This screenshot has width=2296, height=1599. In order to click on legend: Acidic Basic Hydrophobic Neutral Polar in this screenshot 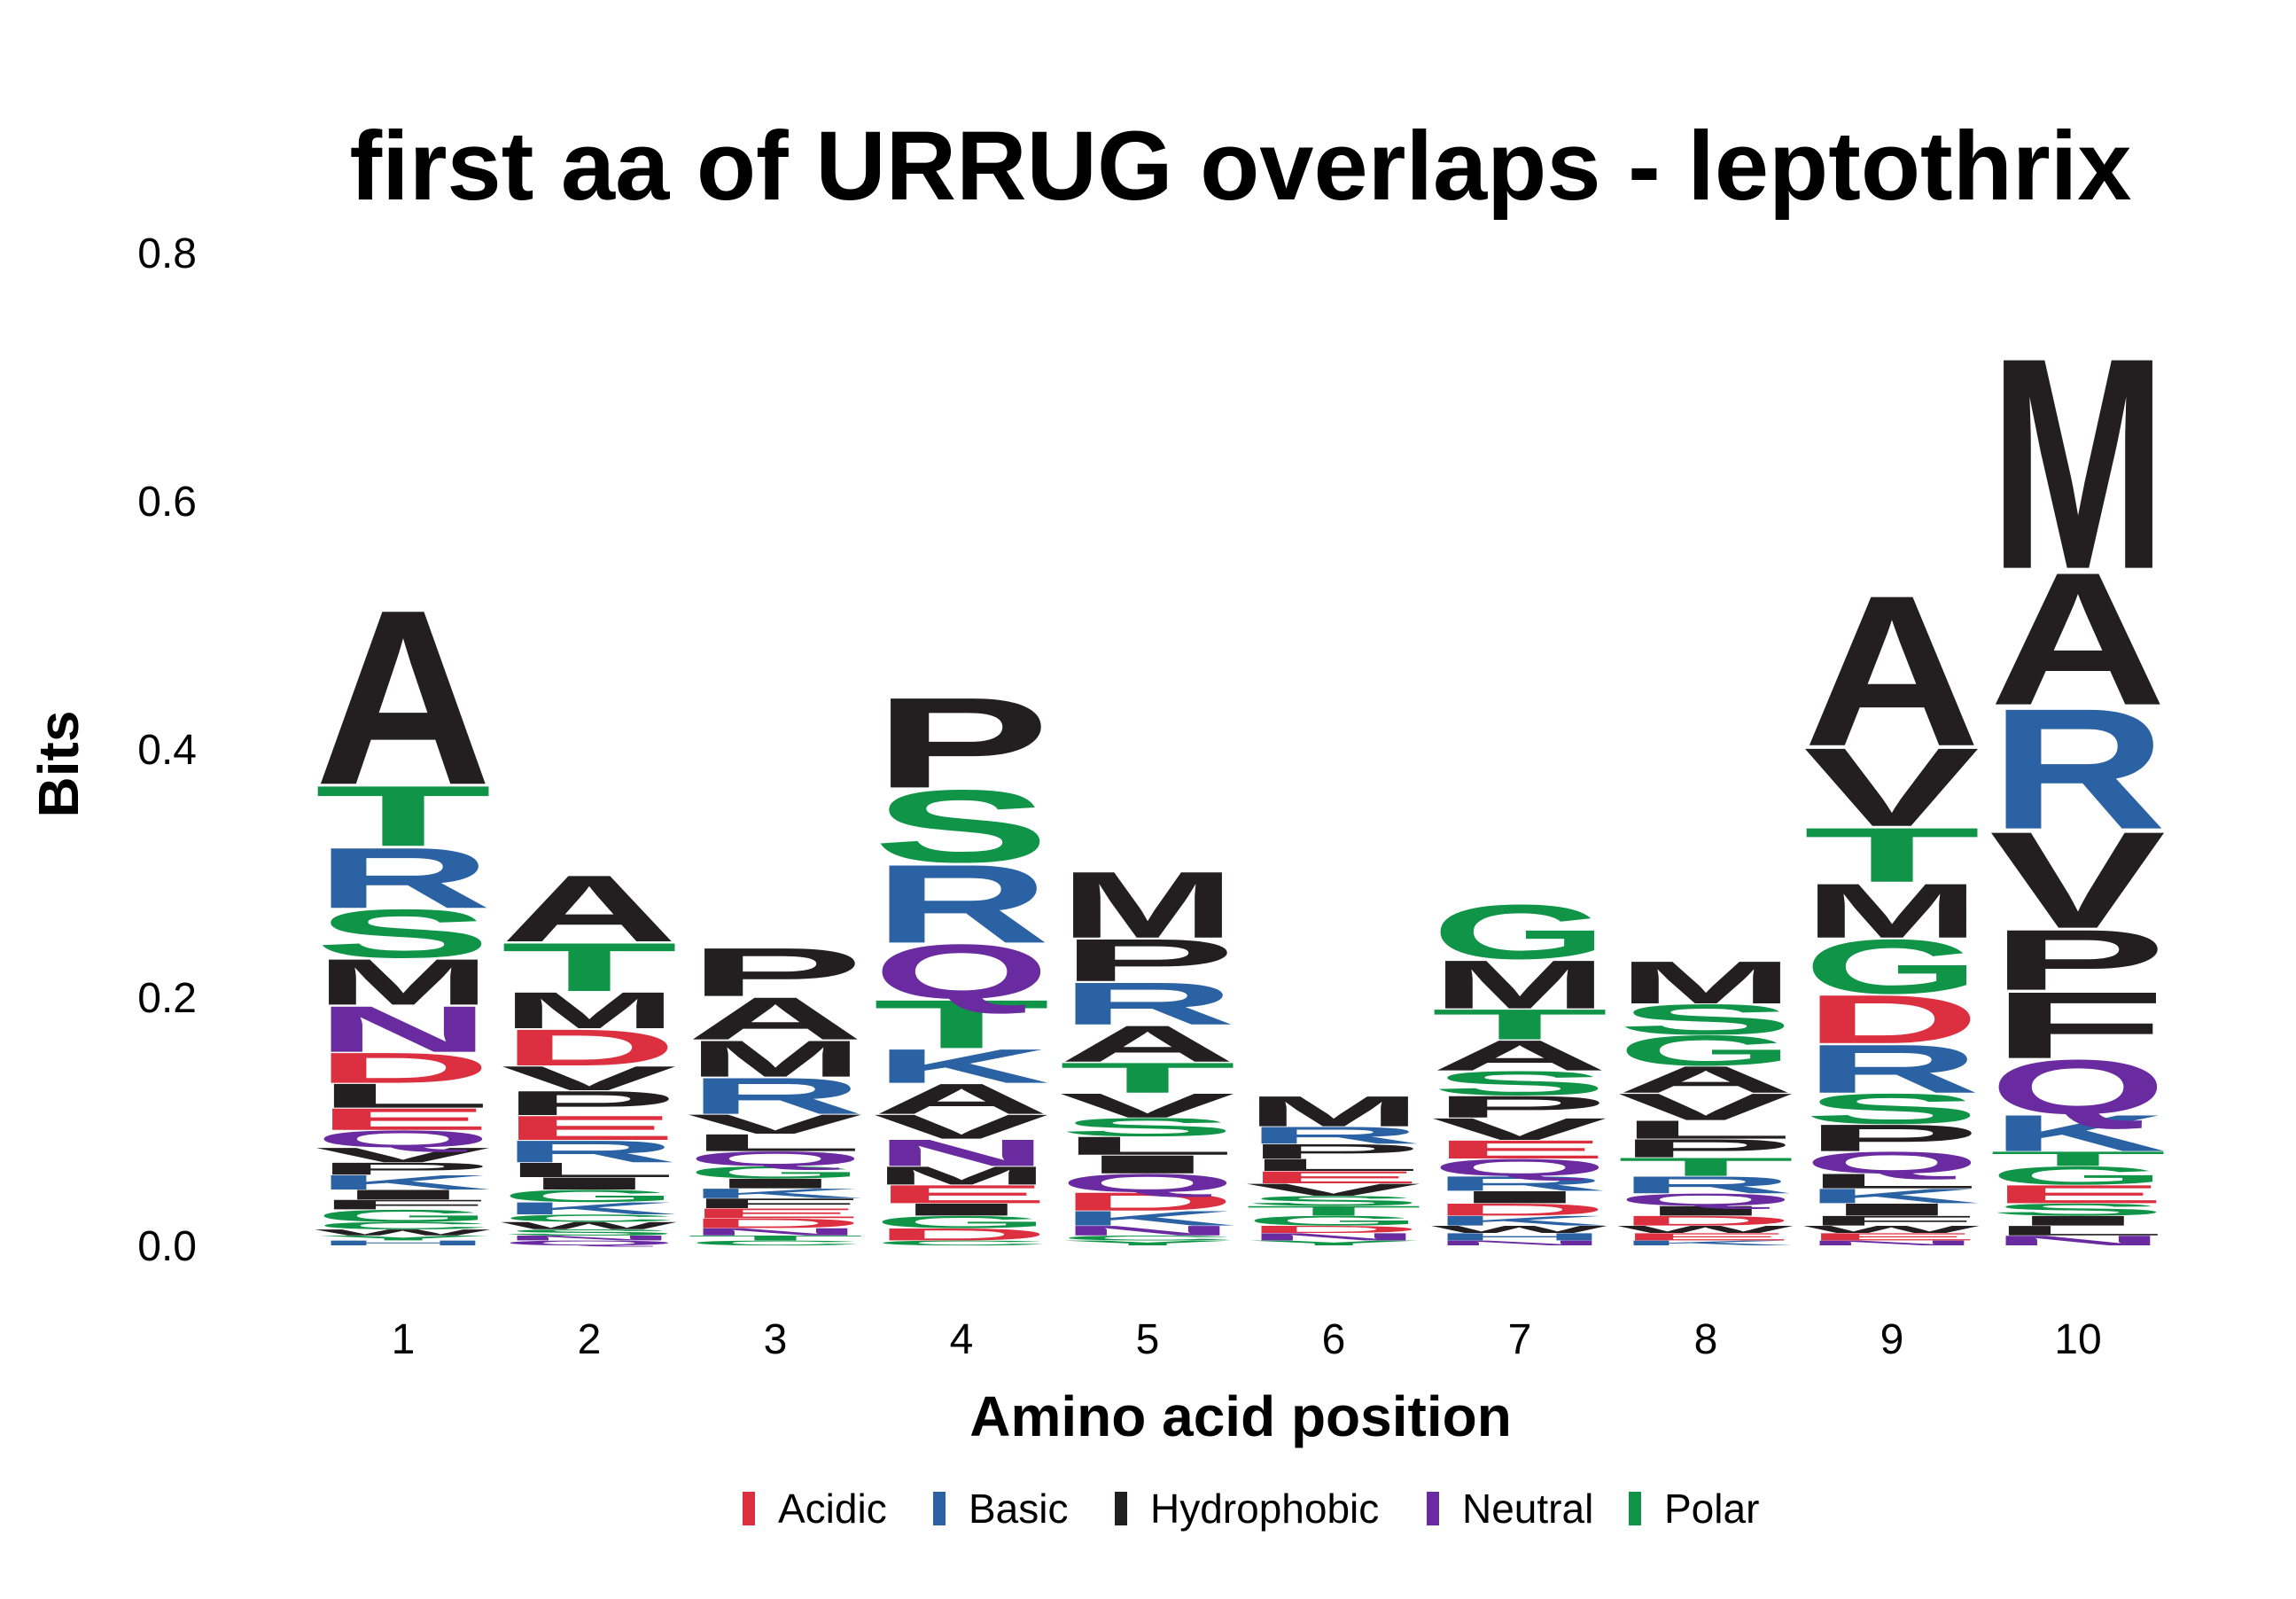, I will do `click(1251, 1509)`.